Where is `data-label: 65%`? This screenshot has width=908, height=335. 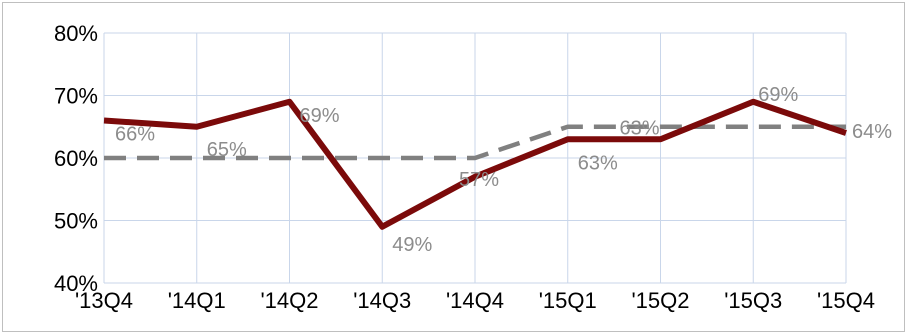 data-label: 65% is located at coordinates (227, 150).